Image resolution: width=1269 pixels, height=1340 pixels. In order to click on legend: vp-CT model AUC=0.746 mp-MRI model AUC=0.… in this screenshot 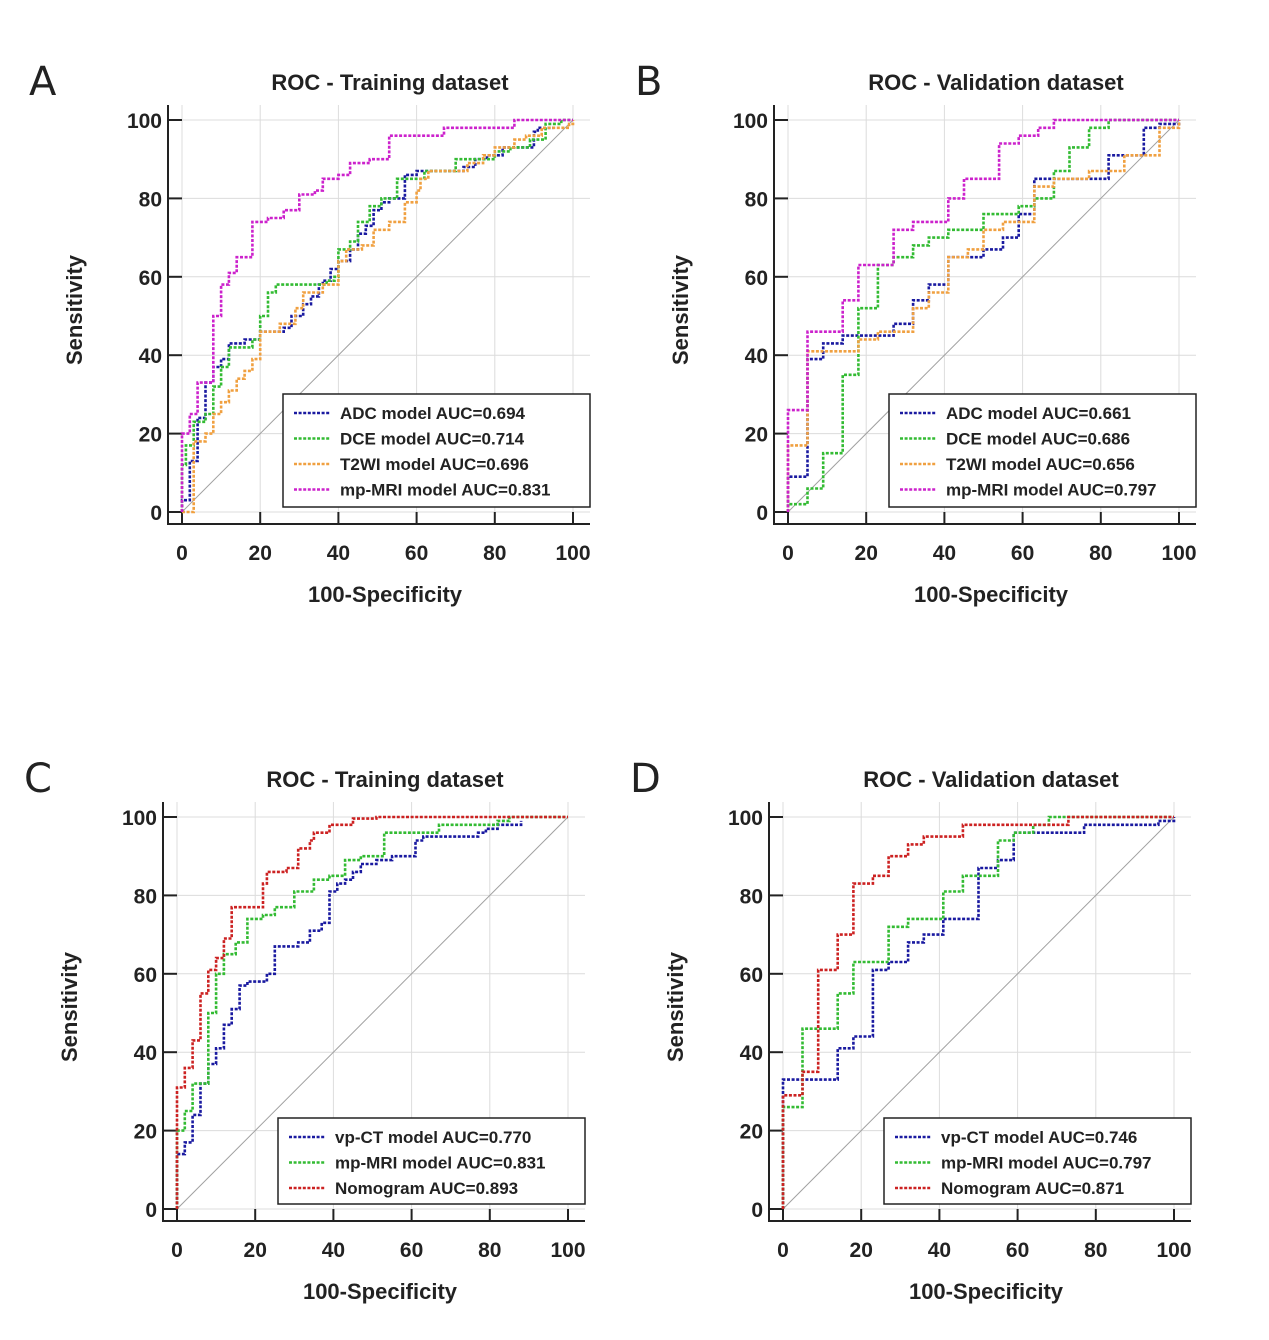, I will do `click(1037, 1161)`.